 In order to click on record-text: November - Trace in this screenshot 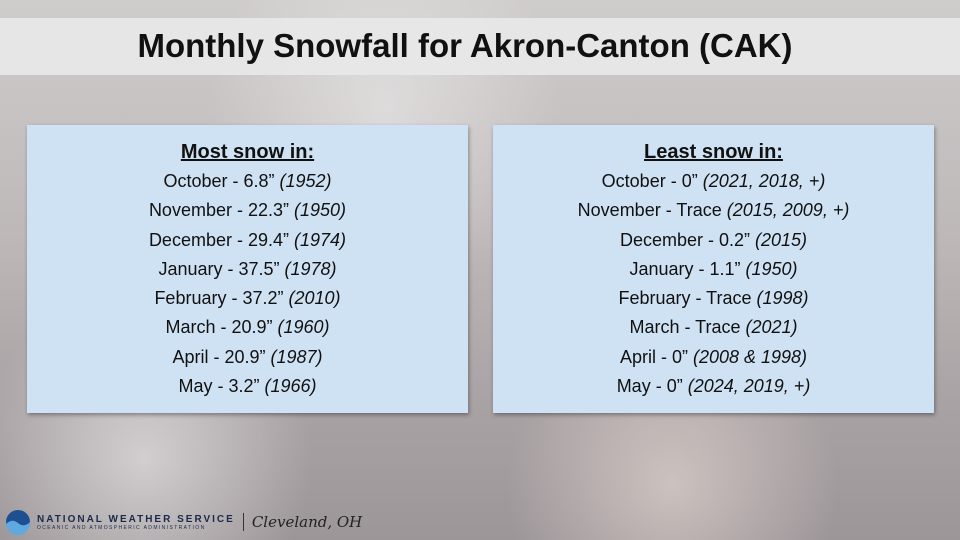, I will do `click(649, 210)`.